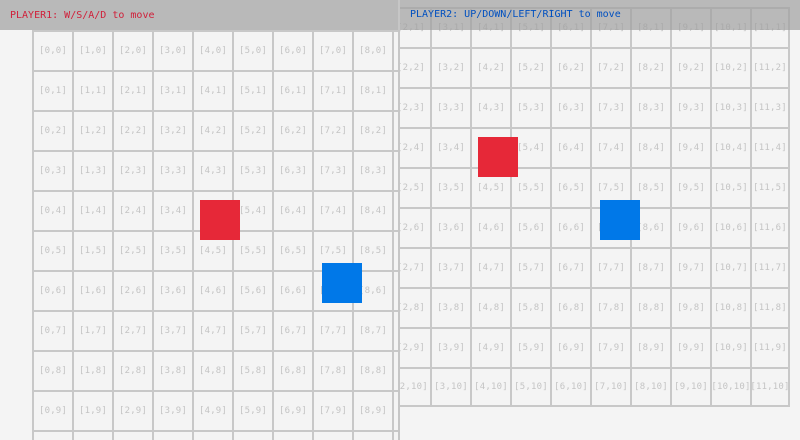 The image size is (800, 440). I want to click on grid-cell: [1,6], so click(92, 290).